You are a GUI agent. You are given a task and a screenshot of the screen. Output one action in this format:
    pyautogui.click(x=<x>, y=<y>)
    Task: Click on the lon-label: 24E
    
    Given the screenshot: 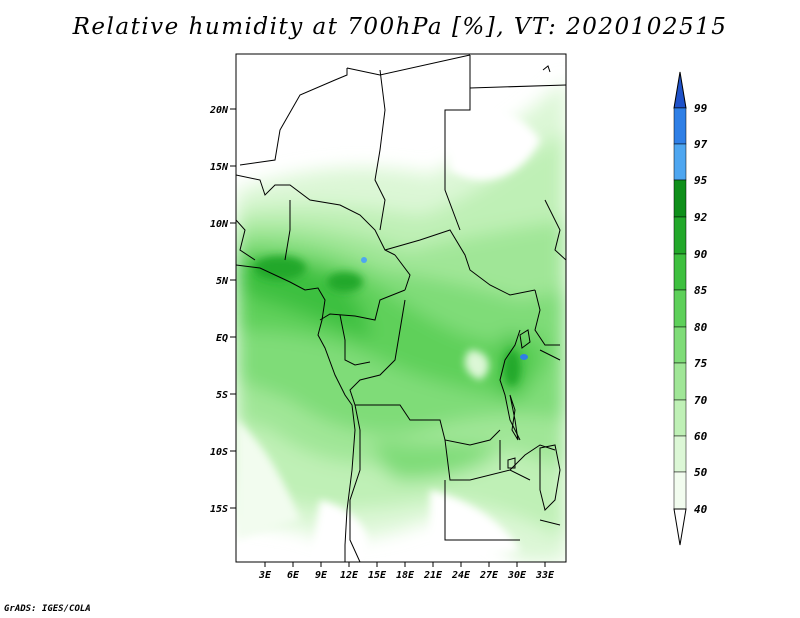 What is the action you would take?
    pyautogui.click(x=461, y=575)
    